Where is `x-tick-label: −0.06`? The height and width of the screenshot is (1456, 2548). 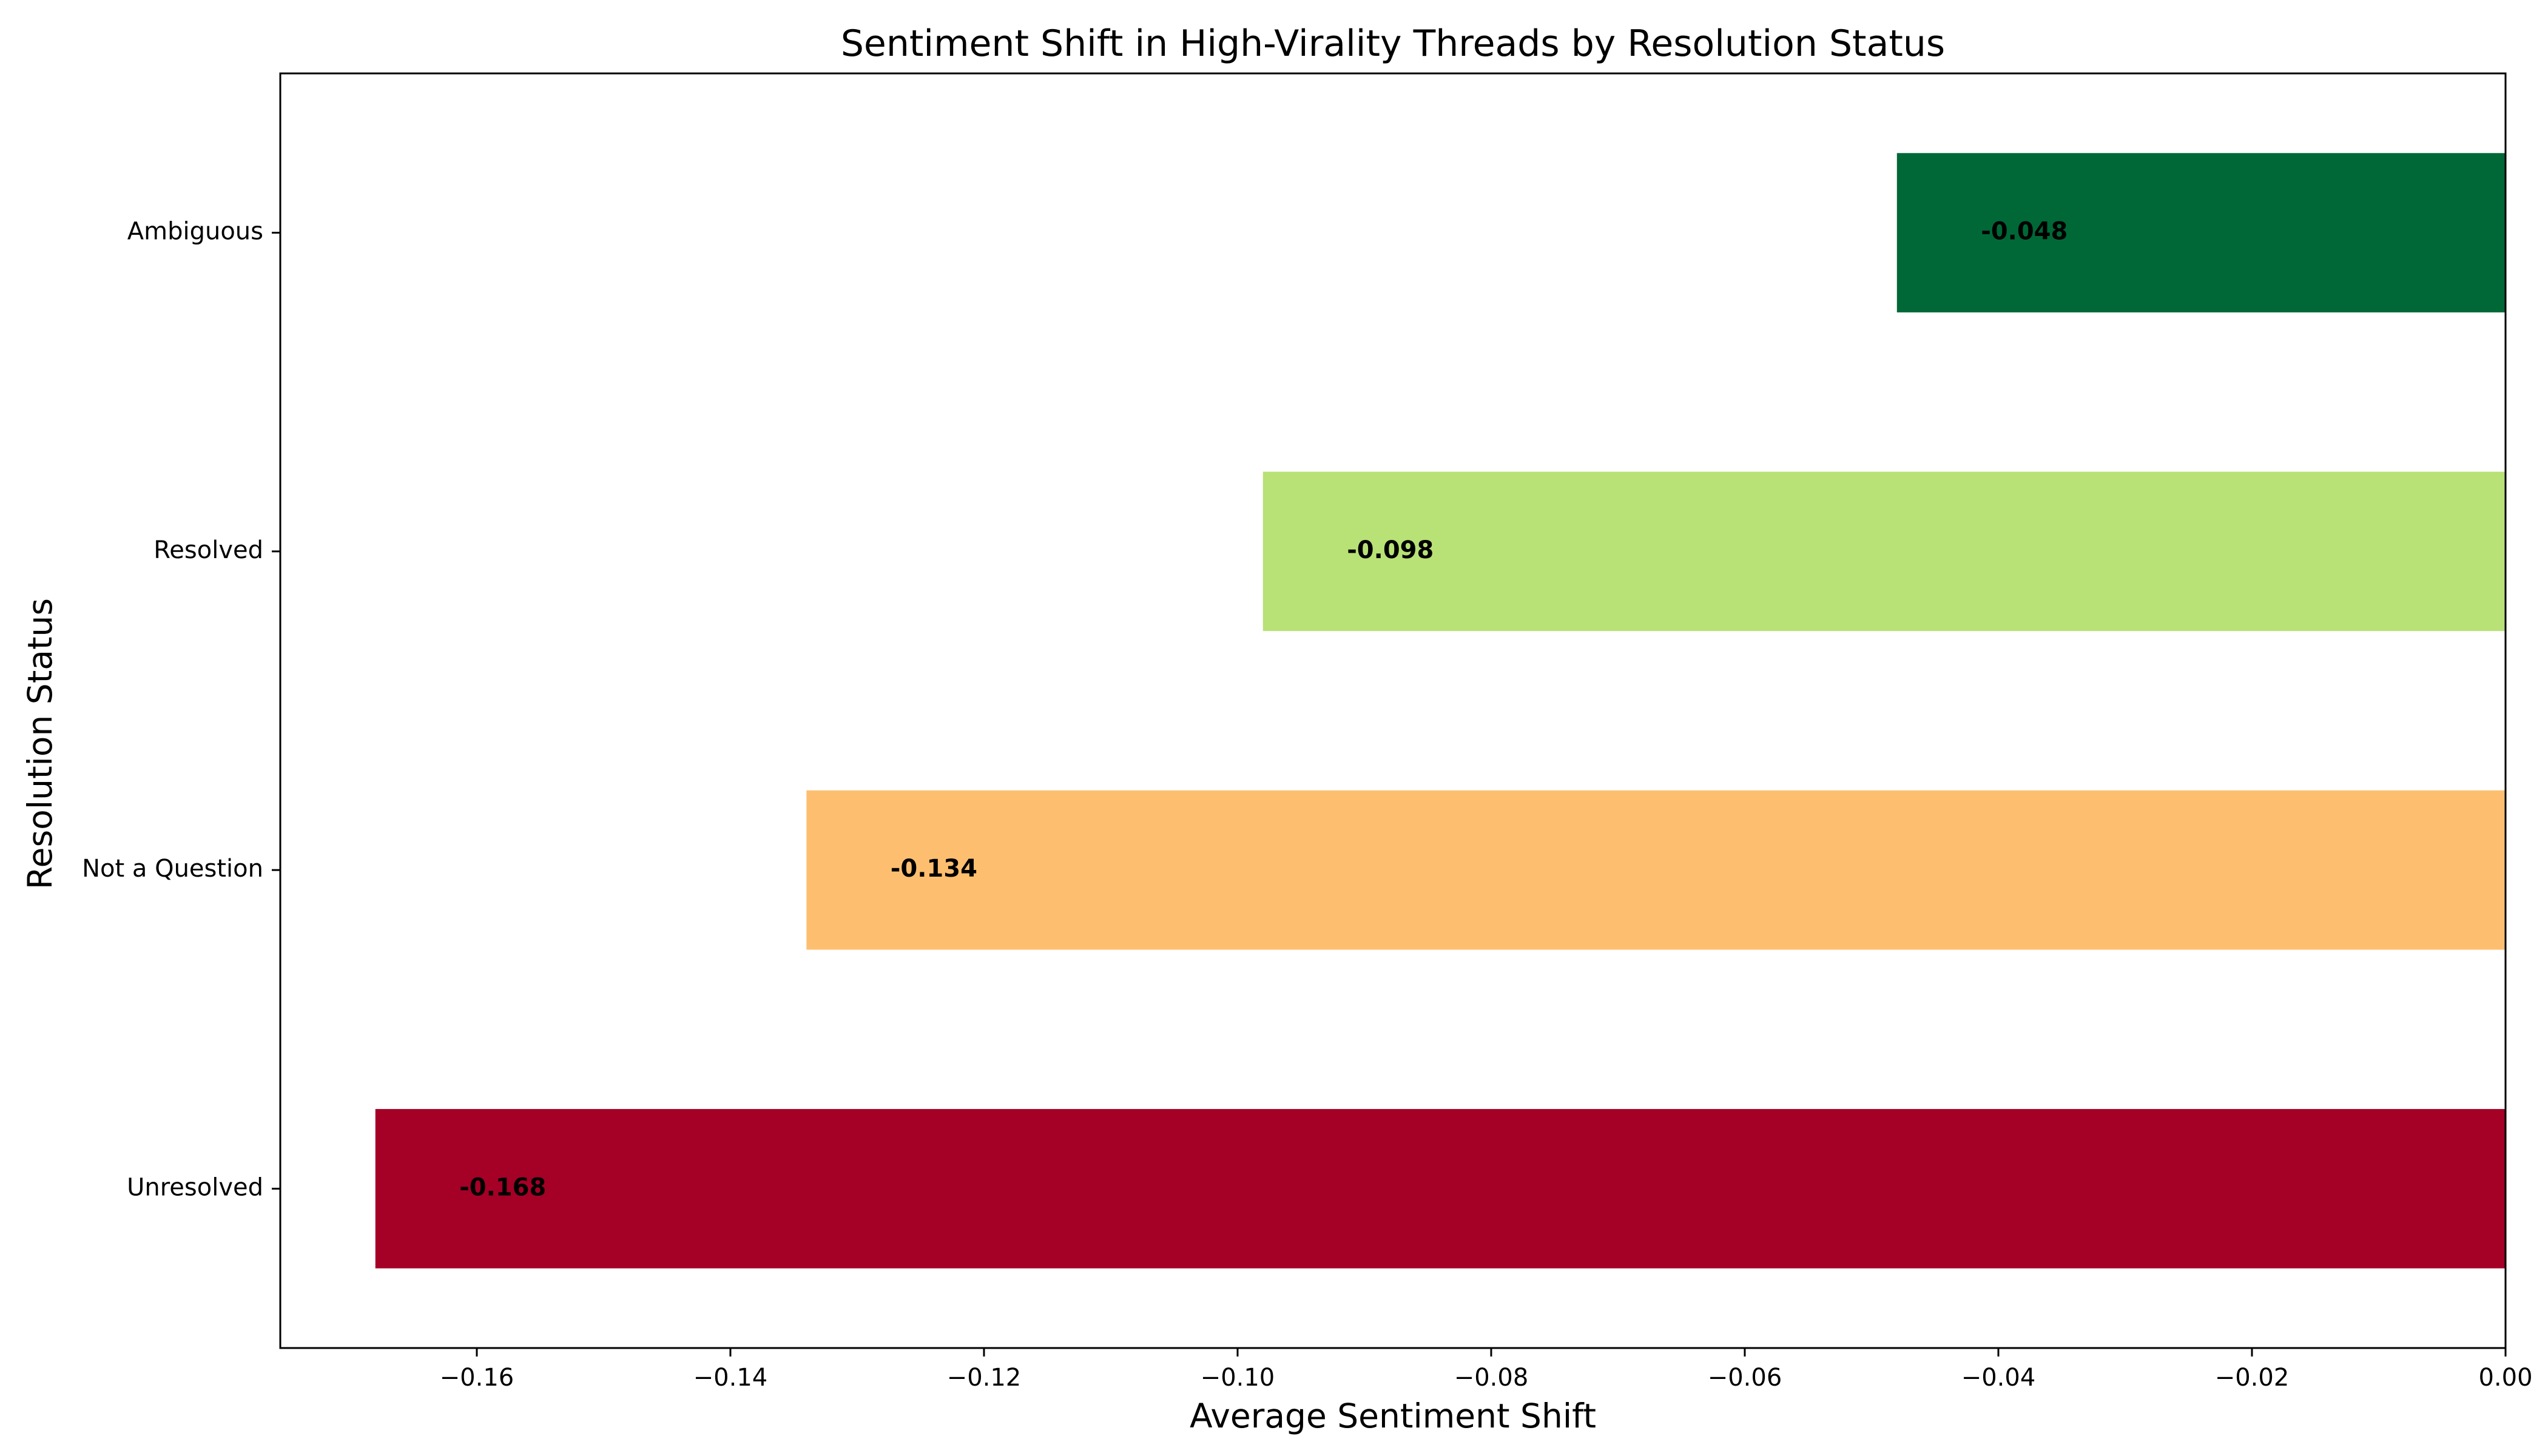 x-tick-label: −0.06 is located at coordinates (1745, 1378).